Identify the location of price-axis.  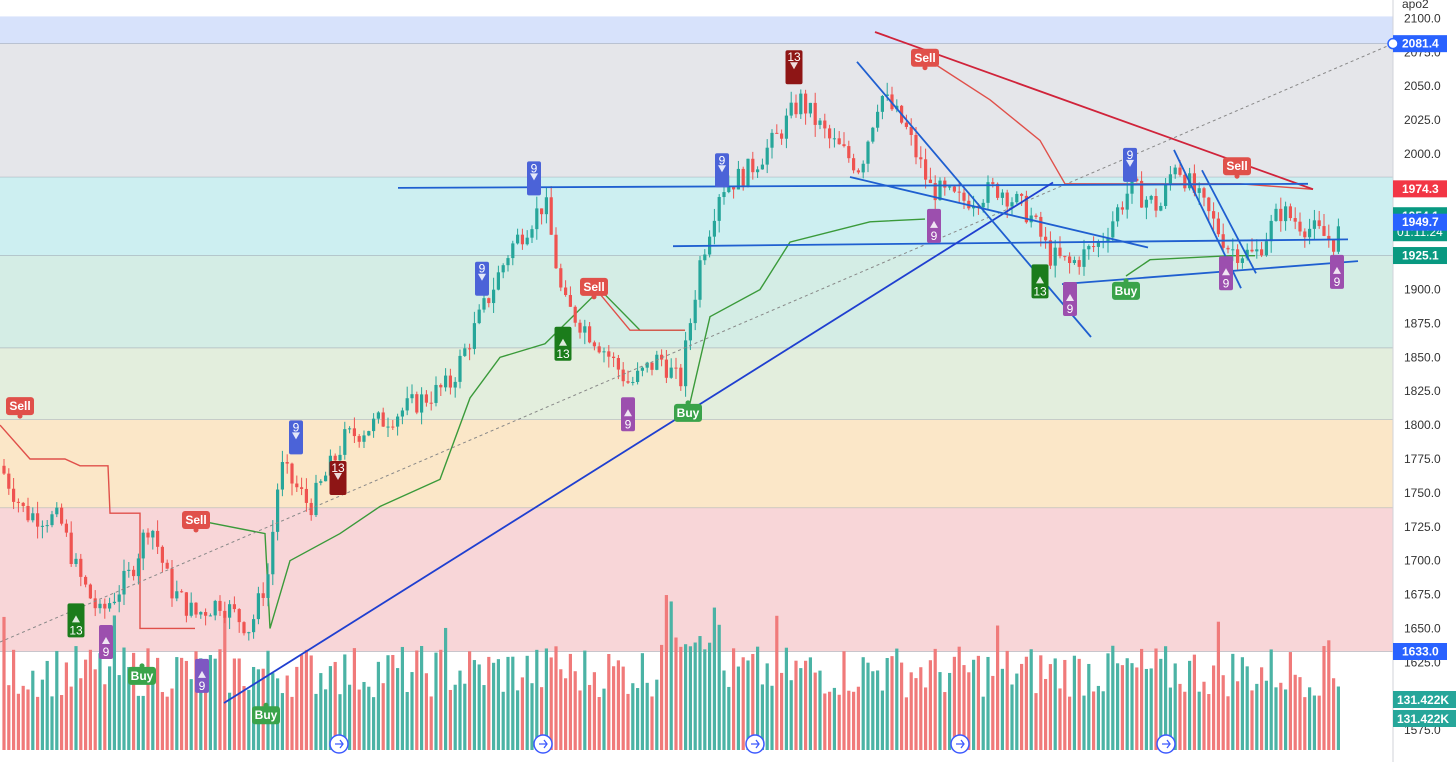
(1424, 381).